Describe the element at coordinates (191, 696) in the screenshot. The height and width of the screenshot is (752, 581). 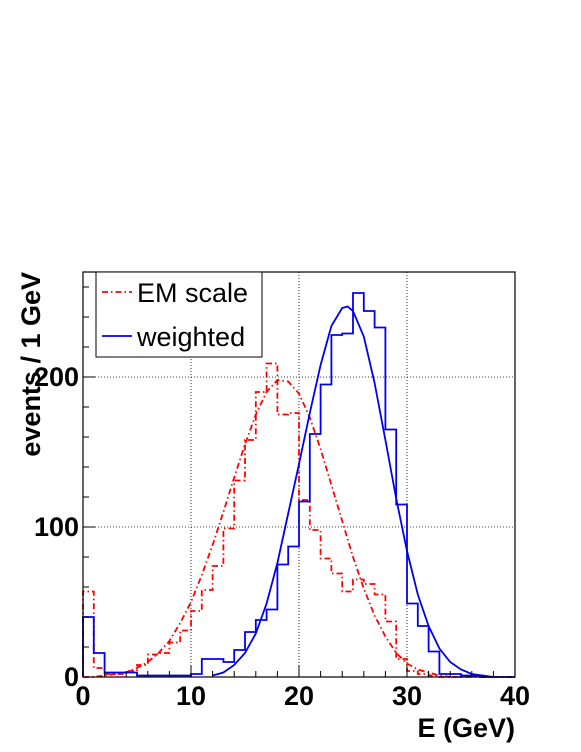
I see `x-tick-label: 10` at that location.